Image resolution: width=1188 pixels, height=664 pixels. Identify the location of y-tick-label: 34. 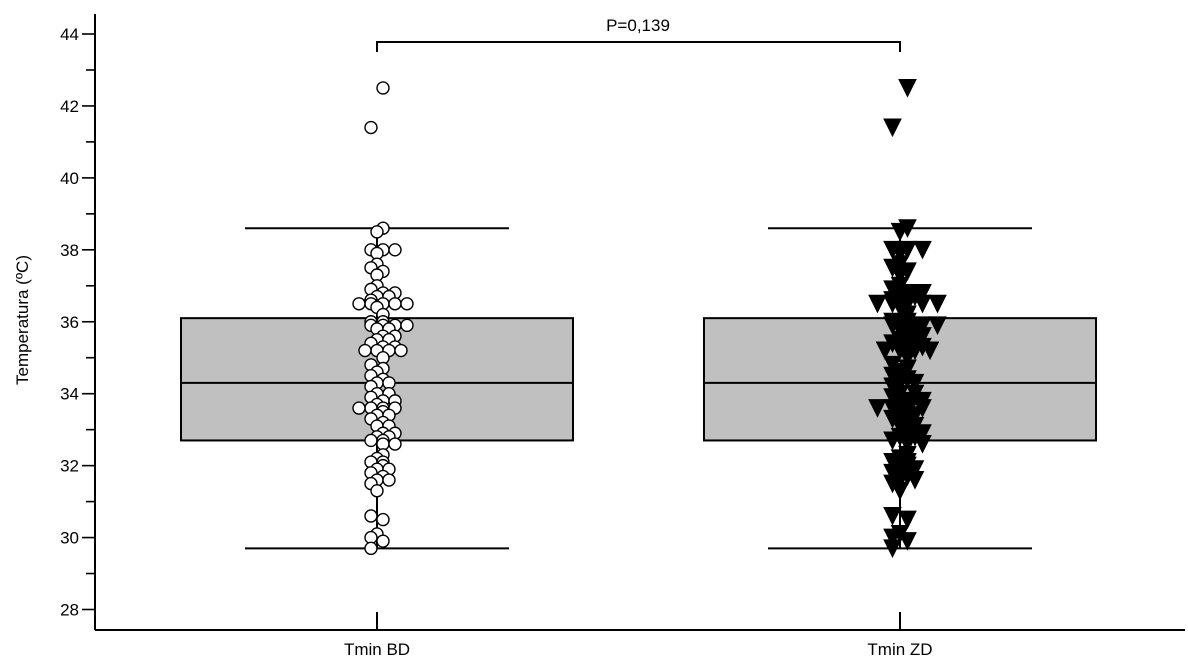
(69, 394).